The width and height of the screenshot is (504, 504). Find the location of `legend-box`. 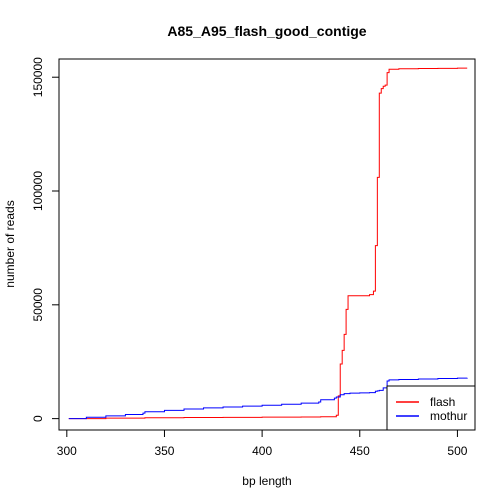

legend-box is located at coordinates (431, 408).